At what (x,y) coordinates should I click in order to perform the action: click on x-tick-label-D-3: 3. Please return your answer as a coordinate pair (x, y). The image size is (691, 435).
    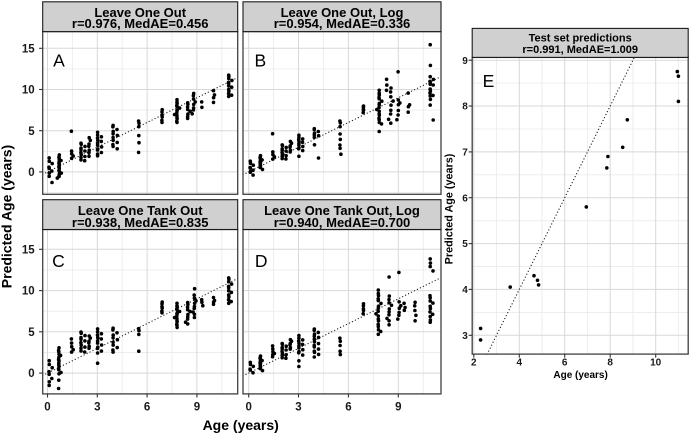
    Looking at the image, I should click on (298, 408).